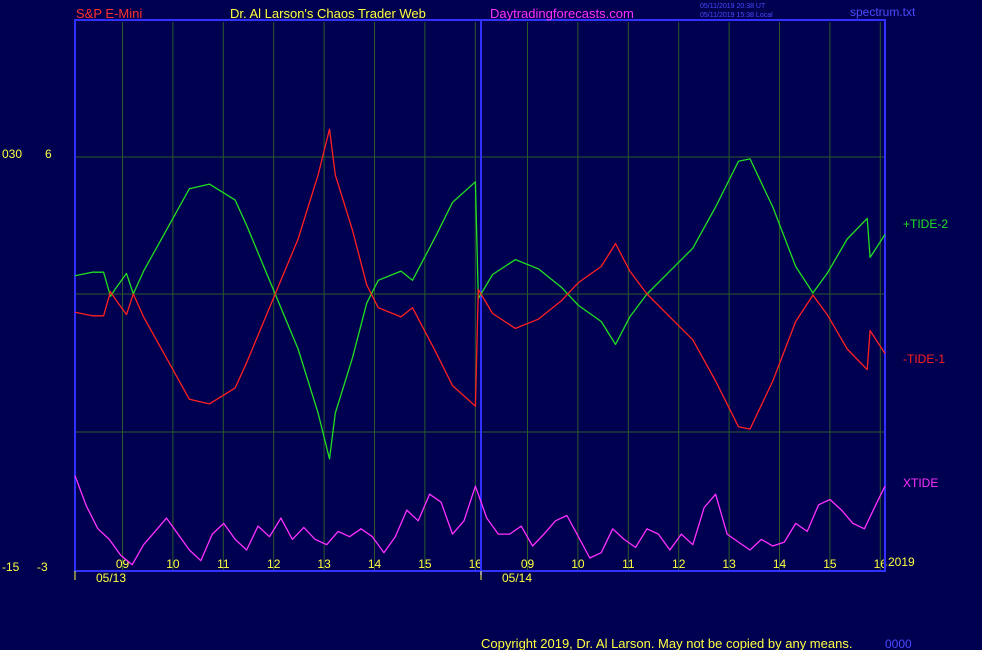  I want to click on xtide-line, so click(480, 520).